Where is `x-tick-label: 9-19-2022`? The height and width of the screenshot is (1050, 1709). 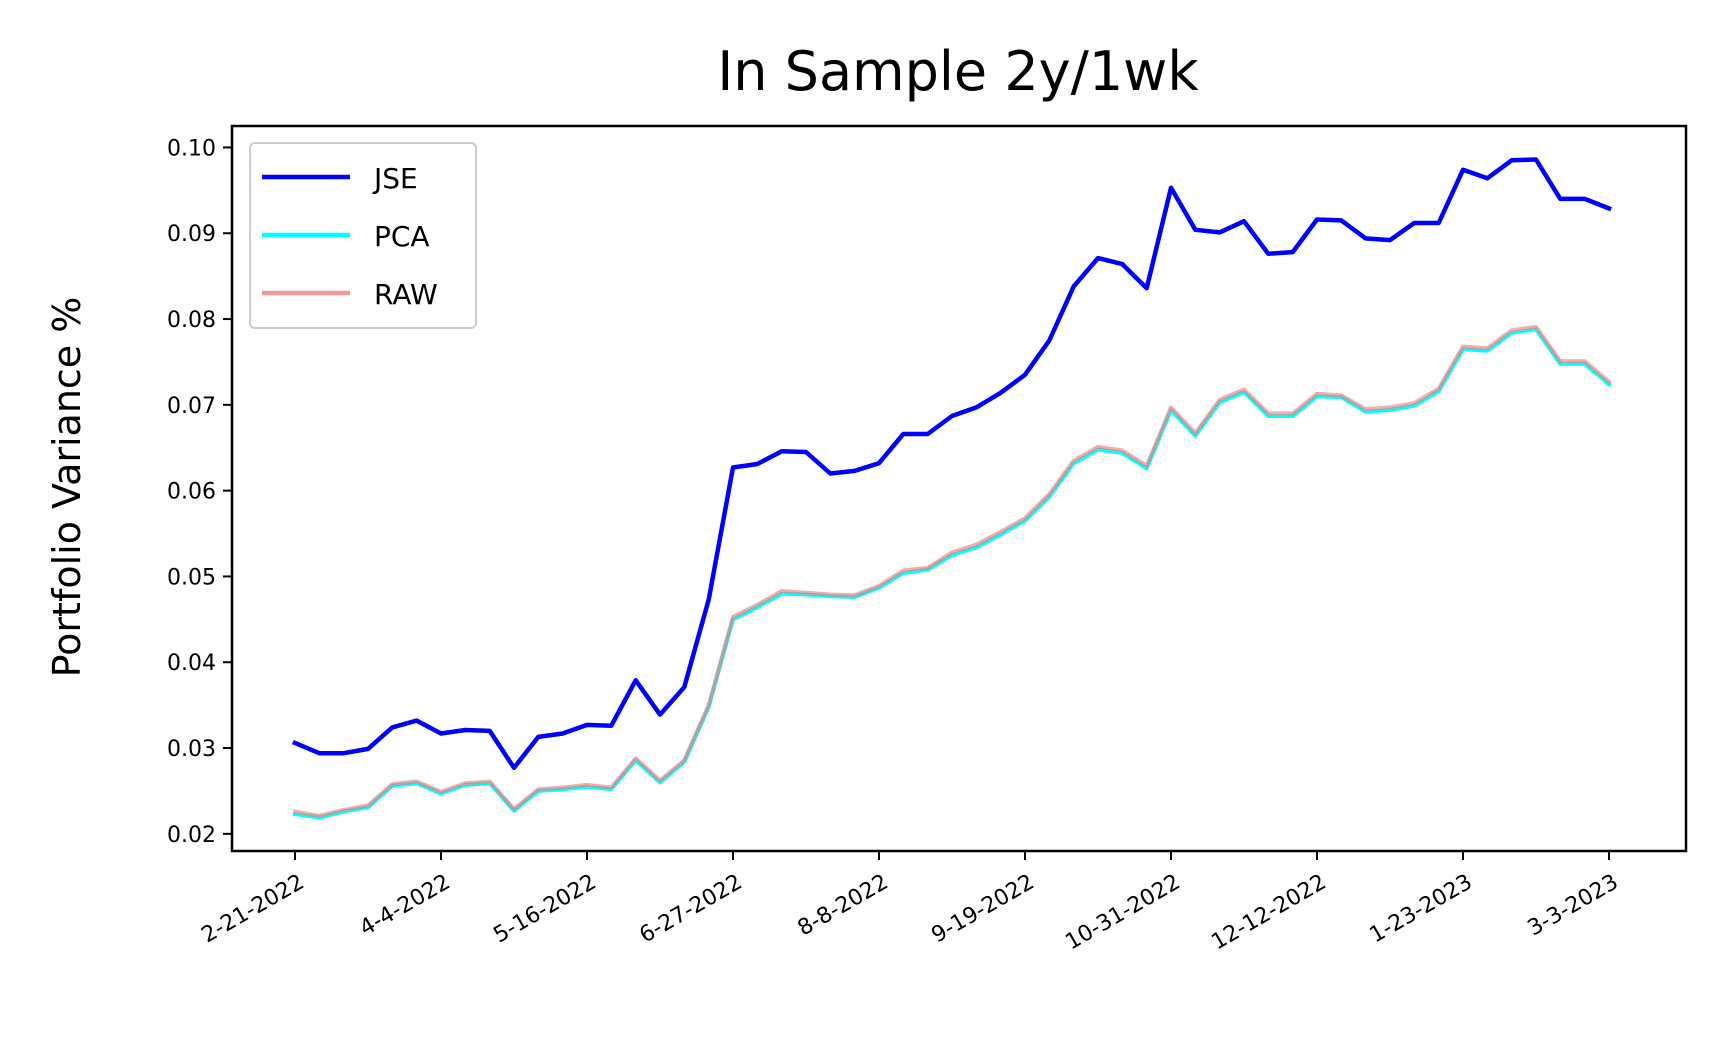
x-tick-label: 9-19-2022 is located at coordinates (982, 909).